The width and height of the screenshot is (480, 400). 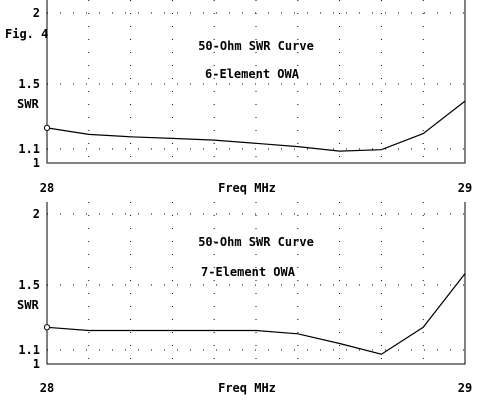 I want to click on chart-subtitle-7-element: 7-Element OWA, so click(x=248, y=272).